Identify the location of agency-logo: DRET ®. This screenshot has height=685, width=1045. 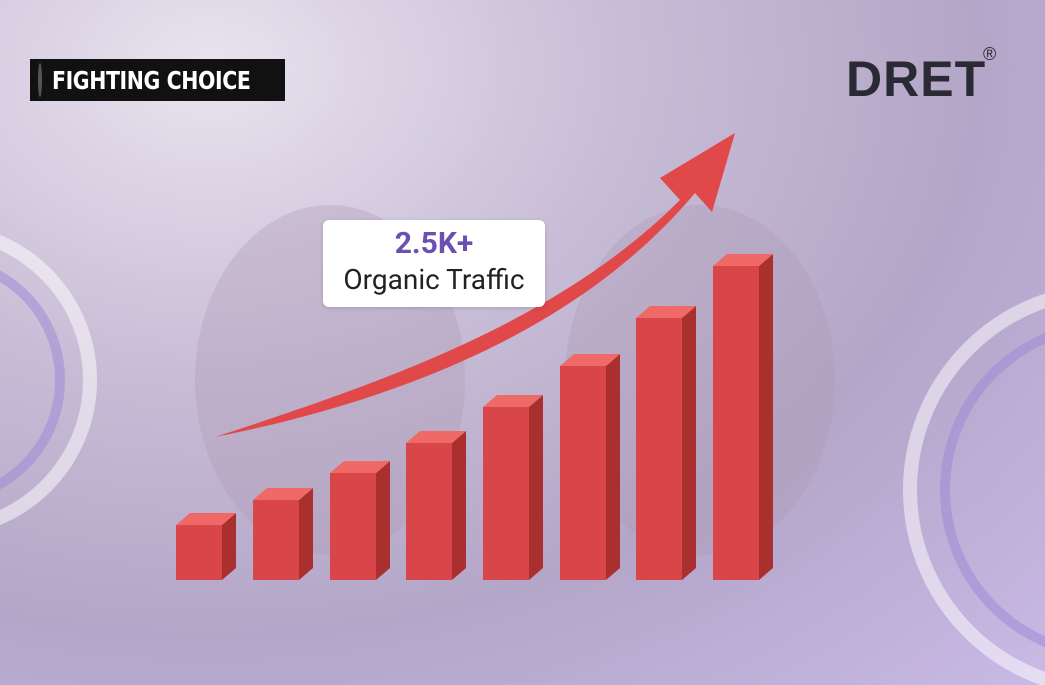
(921, 76).